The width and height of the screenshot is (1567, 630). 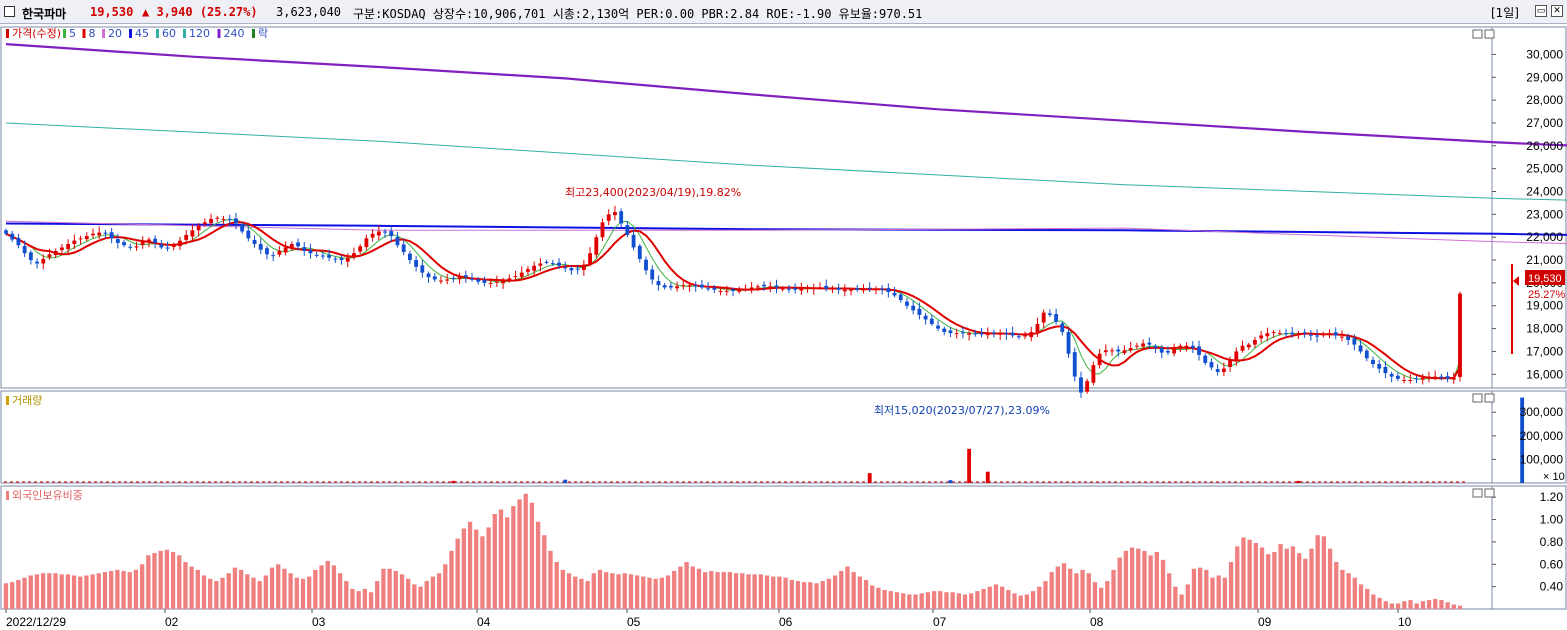 I want to click on foreign-tick-label: 0.60, so click(x=1552, y=564).